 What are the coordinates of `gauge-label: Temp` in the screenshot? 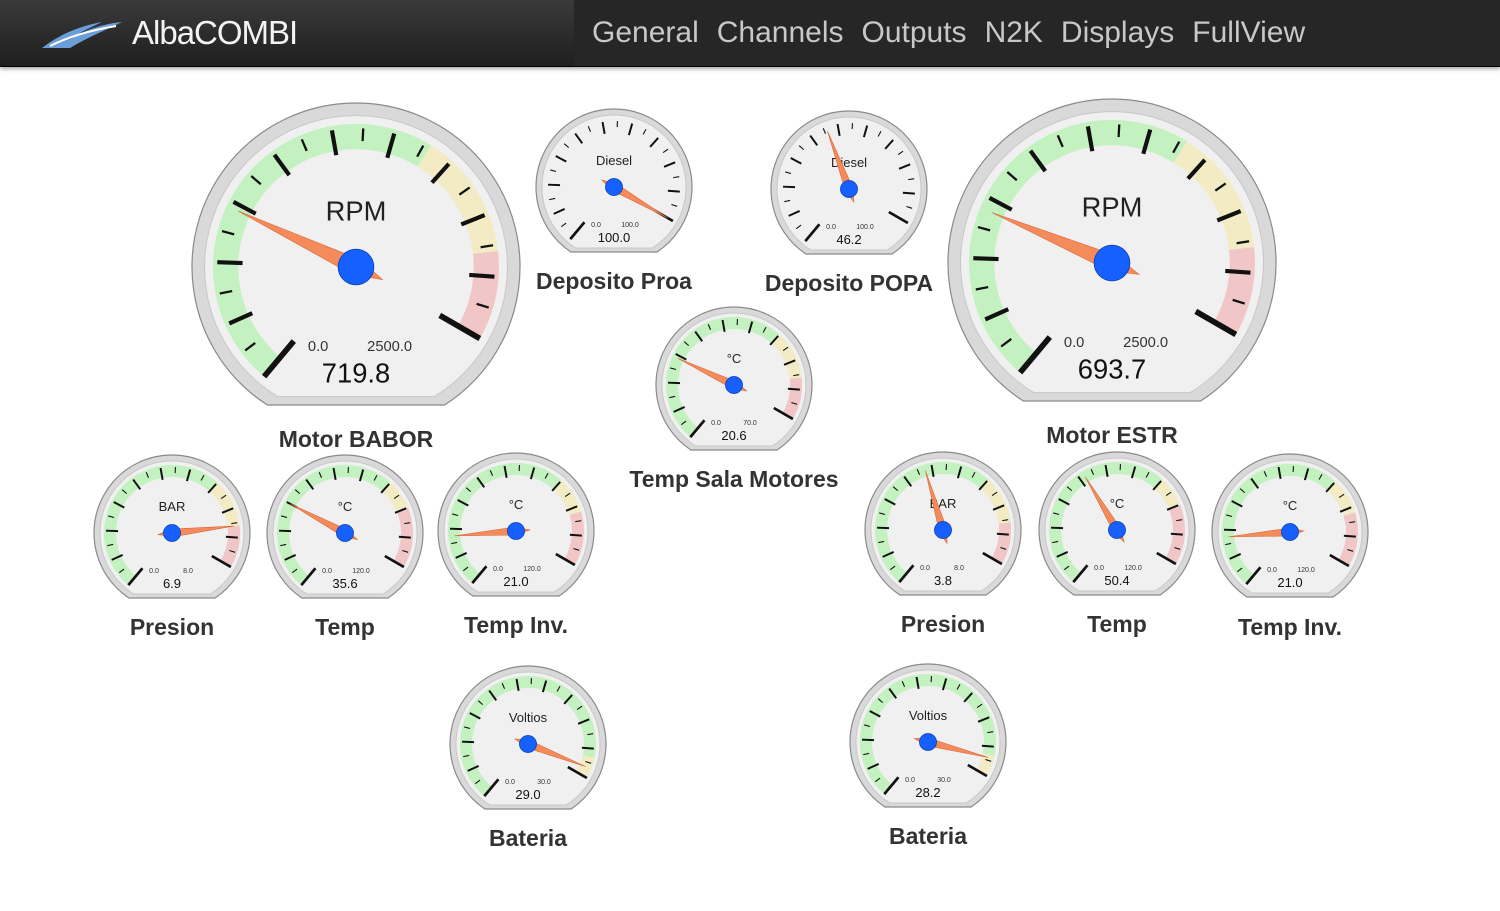 It's located at (345, 627).